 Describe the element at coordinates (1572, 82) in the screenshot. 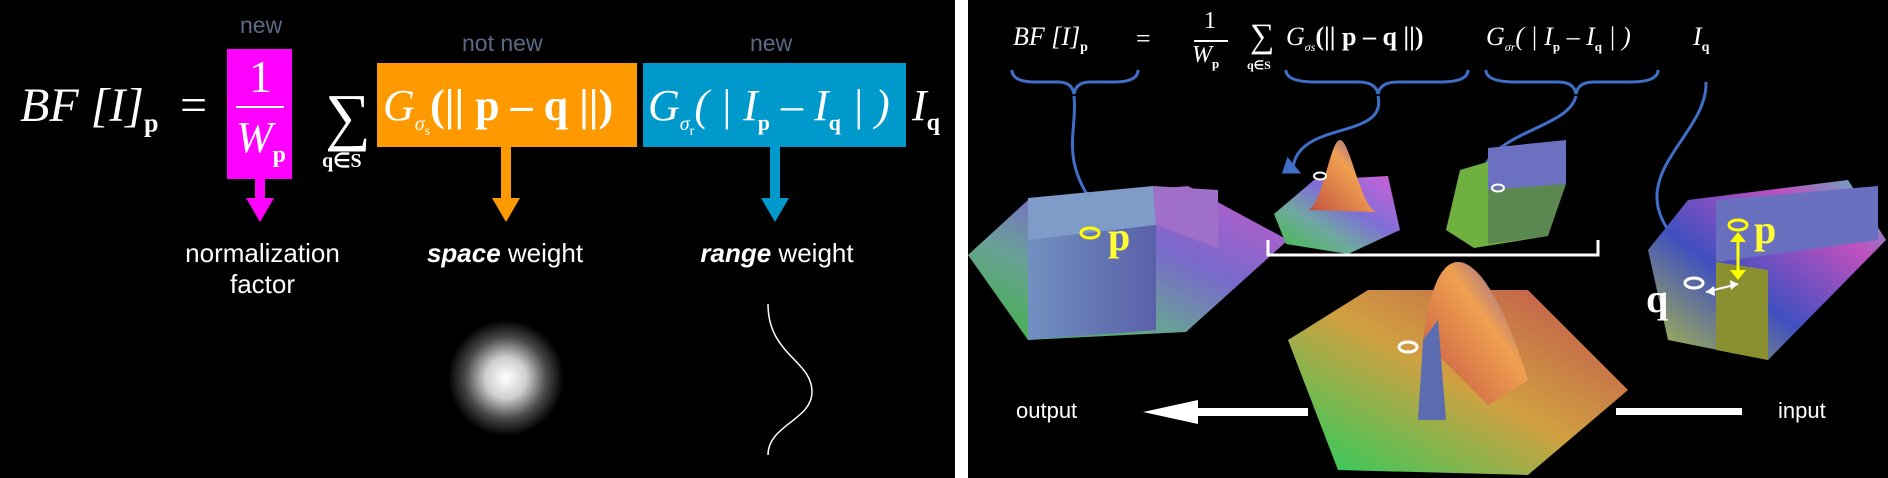

I see `brace-range` at that location.